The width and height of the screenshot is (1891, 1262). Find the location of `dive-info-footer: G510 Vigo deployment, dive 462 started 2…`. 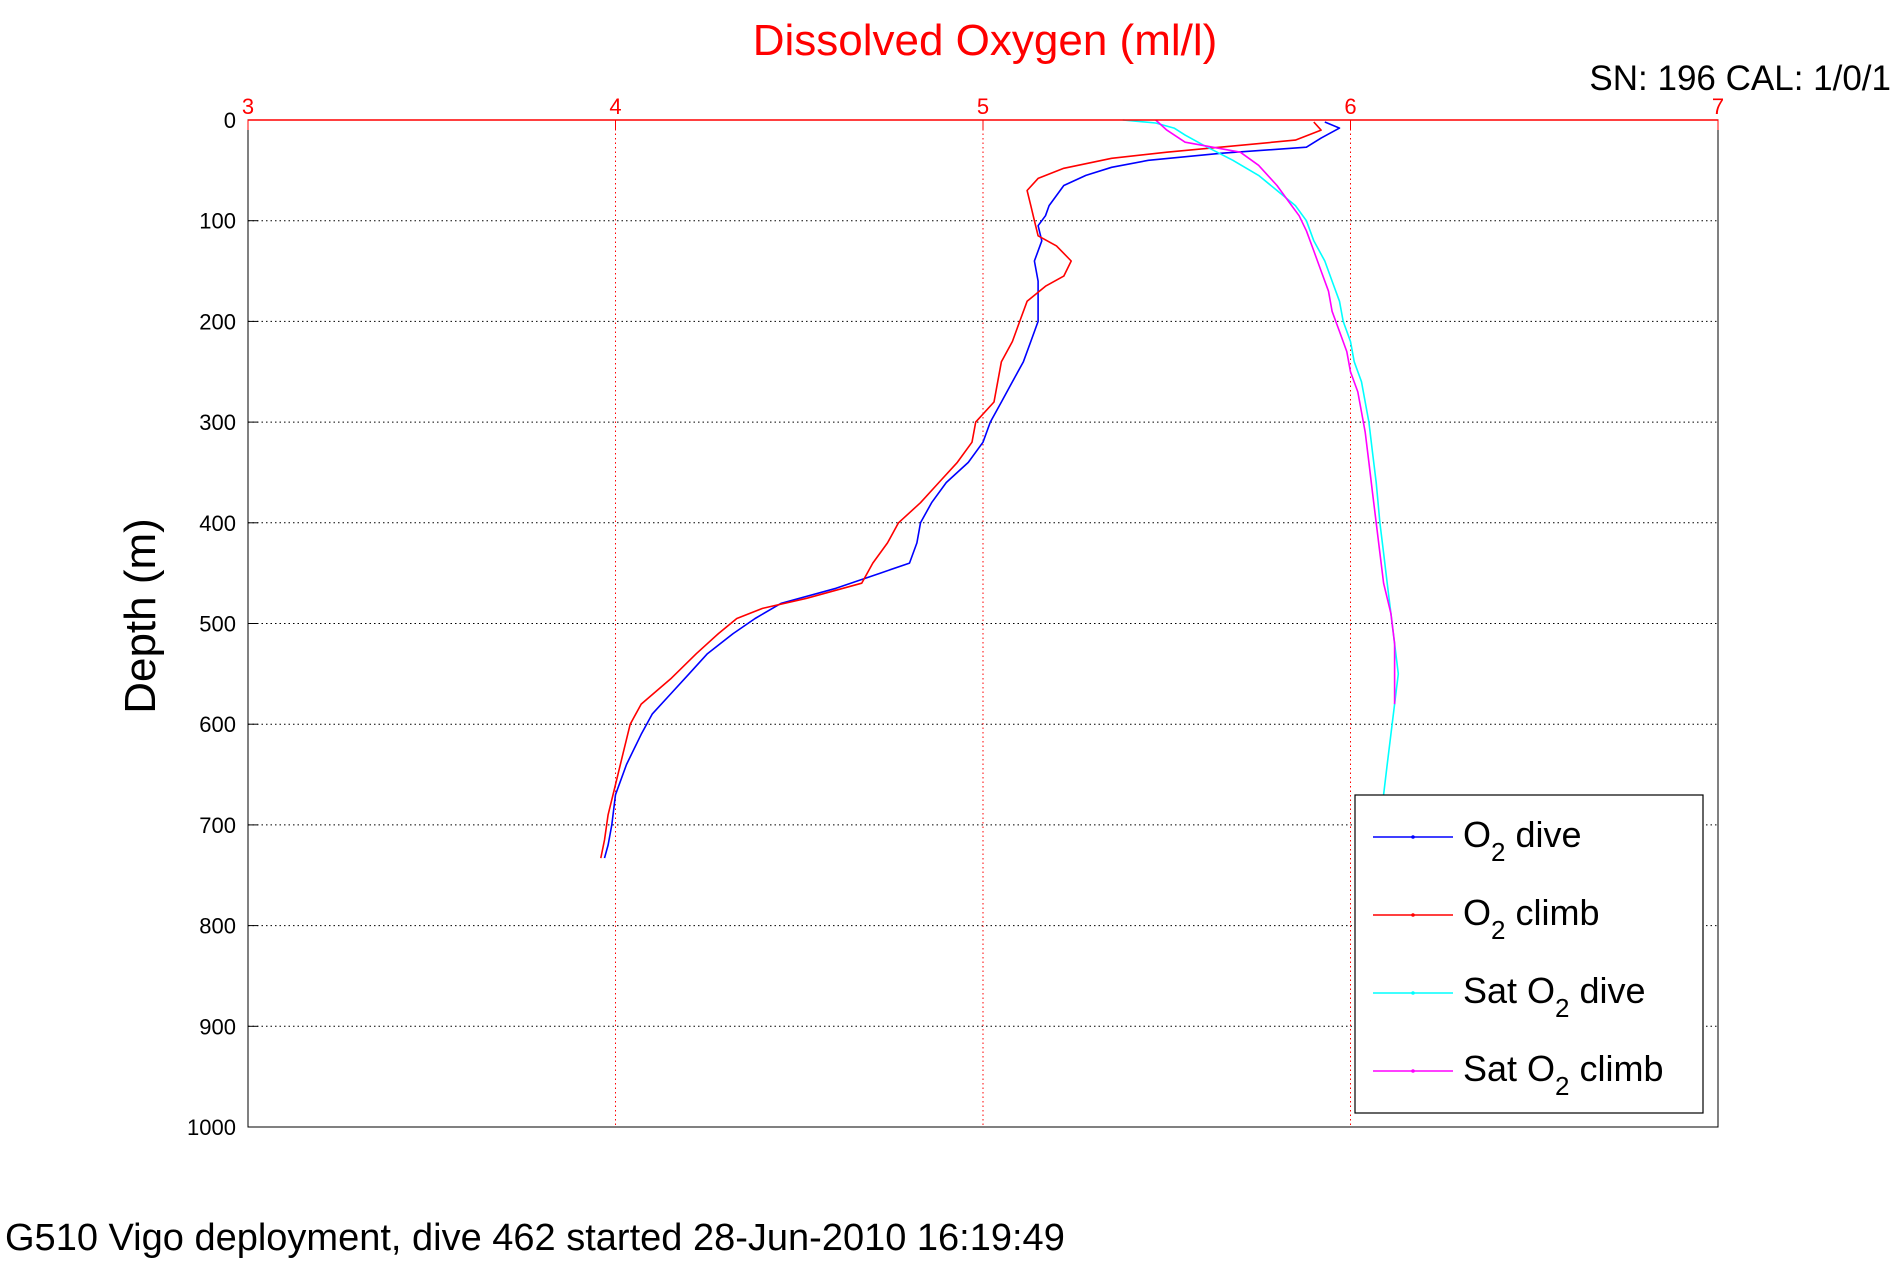

dive-info-footer: G510 Vigo deployment, dive 462 started 2… is located at coordinates (535, 1238).